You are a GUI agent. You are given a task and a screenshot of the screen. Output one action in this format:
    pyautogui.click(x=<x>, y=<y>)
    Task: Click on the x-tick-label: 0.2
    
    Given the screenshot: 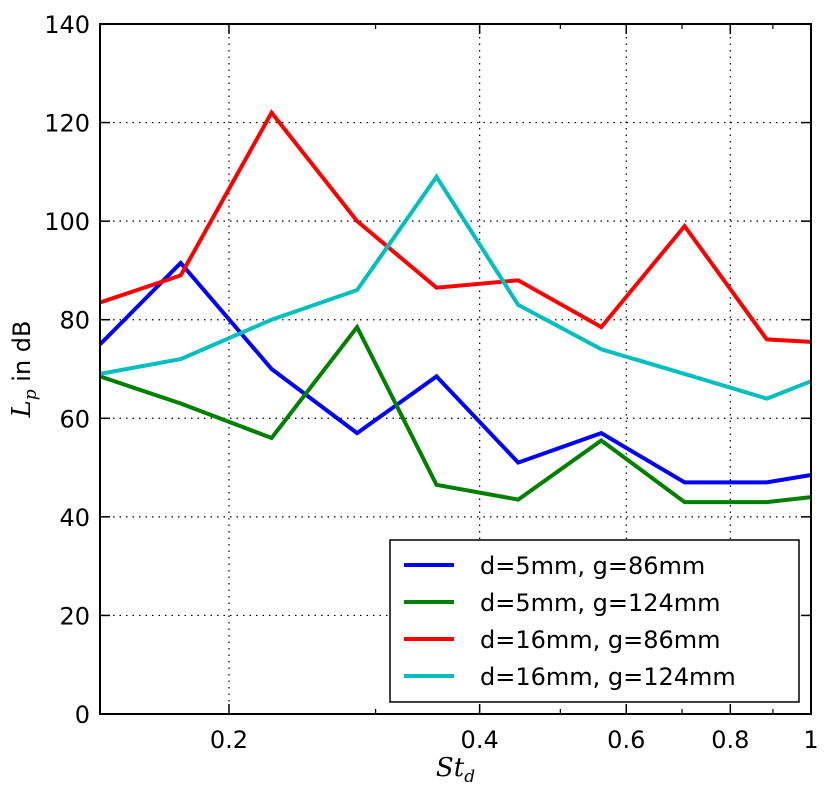 What is the action you would take?
    pyautogui.click(x=229, y=740)
    